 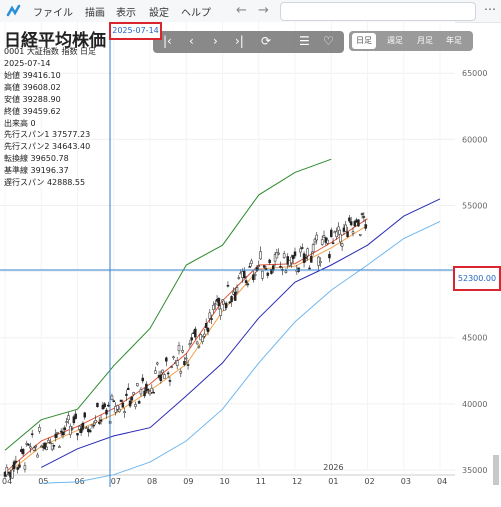 What do you see at coordinates (395, 40) in the screenshot?
I see `period-weekly: 週足` at bounding box center [395, 40].